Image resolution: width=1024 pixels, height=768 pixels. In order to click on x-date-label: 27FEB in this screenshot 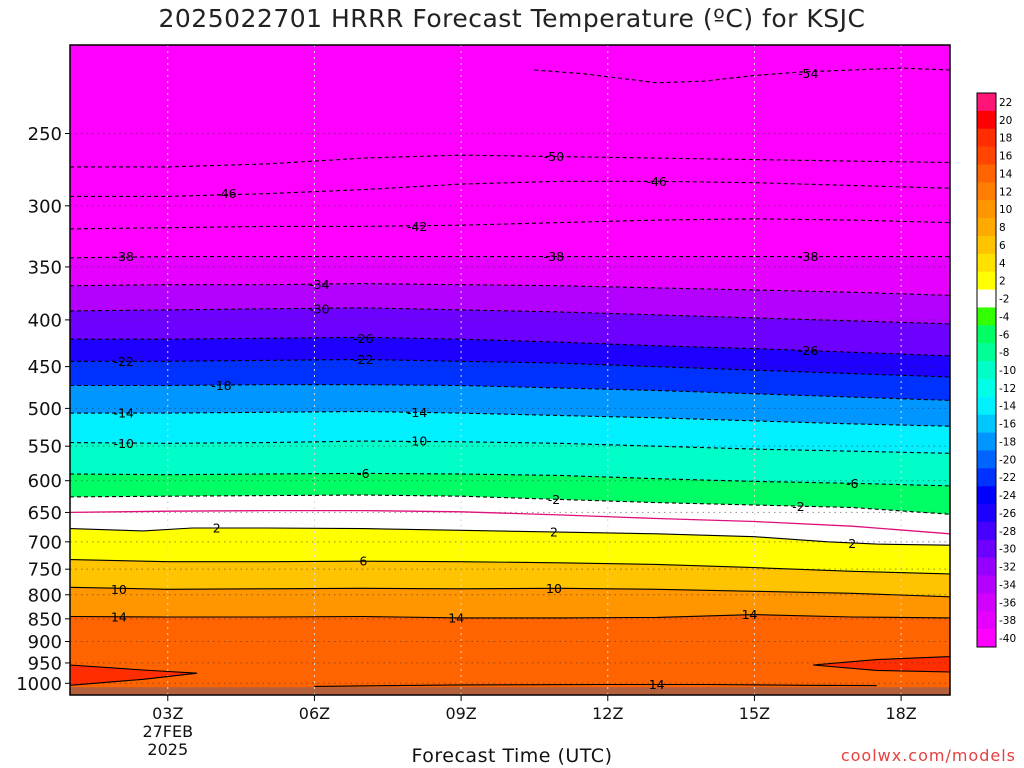, I will do `click(167, 731)`.